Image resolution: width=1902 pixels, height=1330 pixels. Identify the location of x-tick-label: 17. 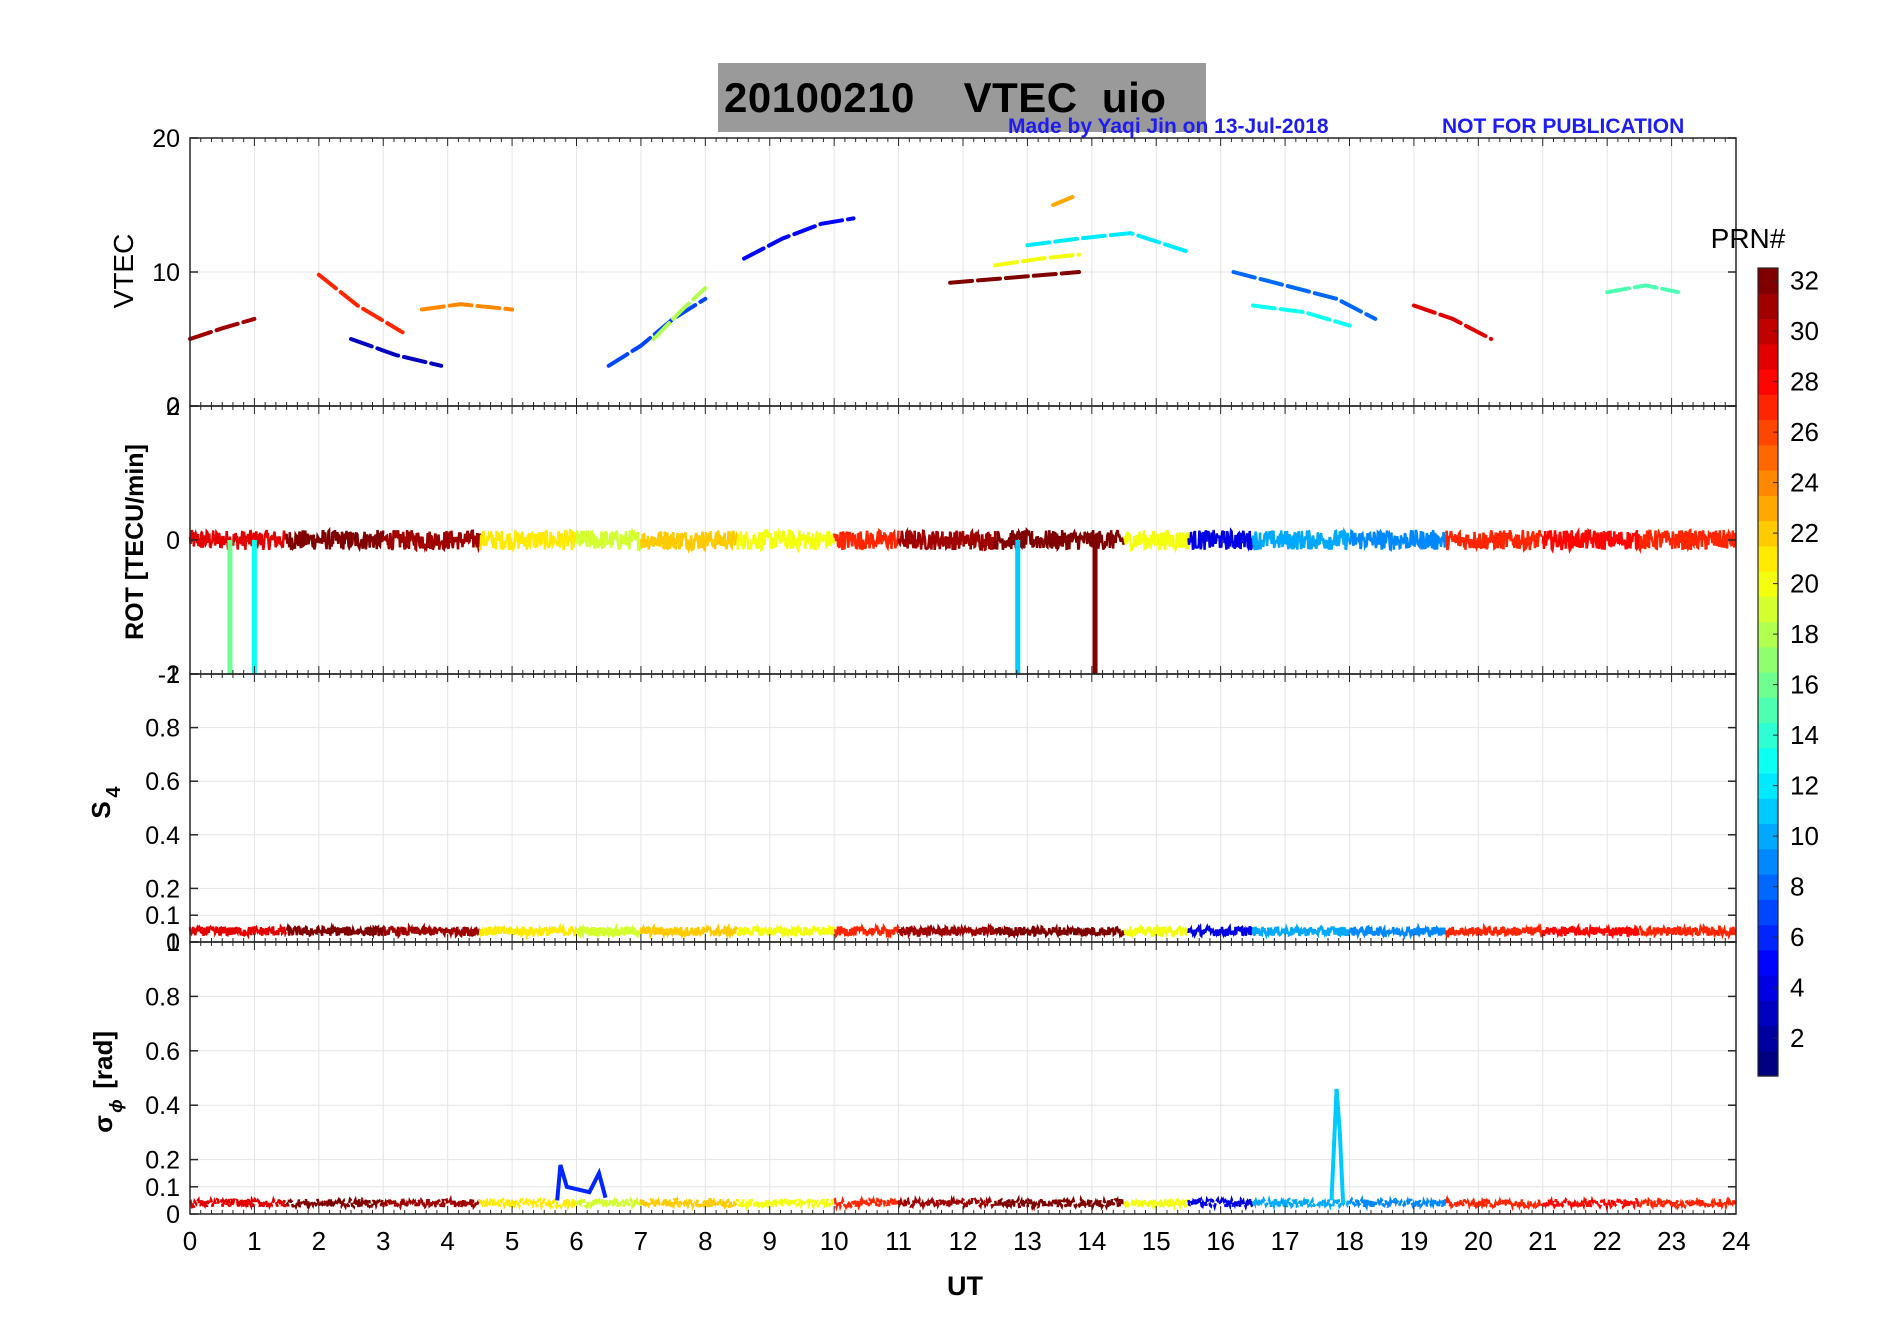
(1285, 1241).